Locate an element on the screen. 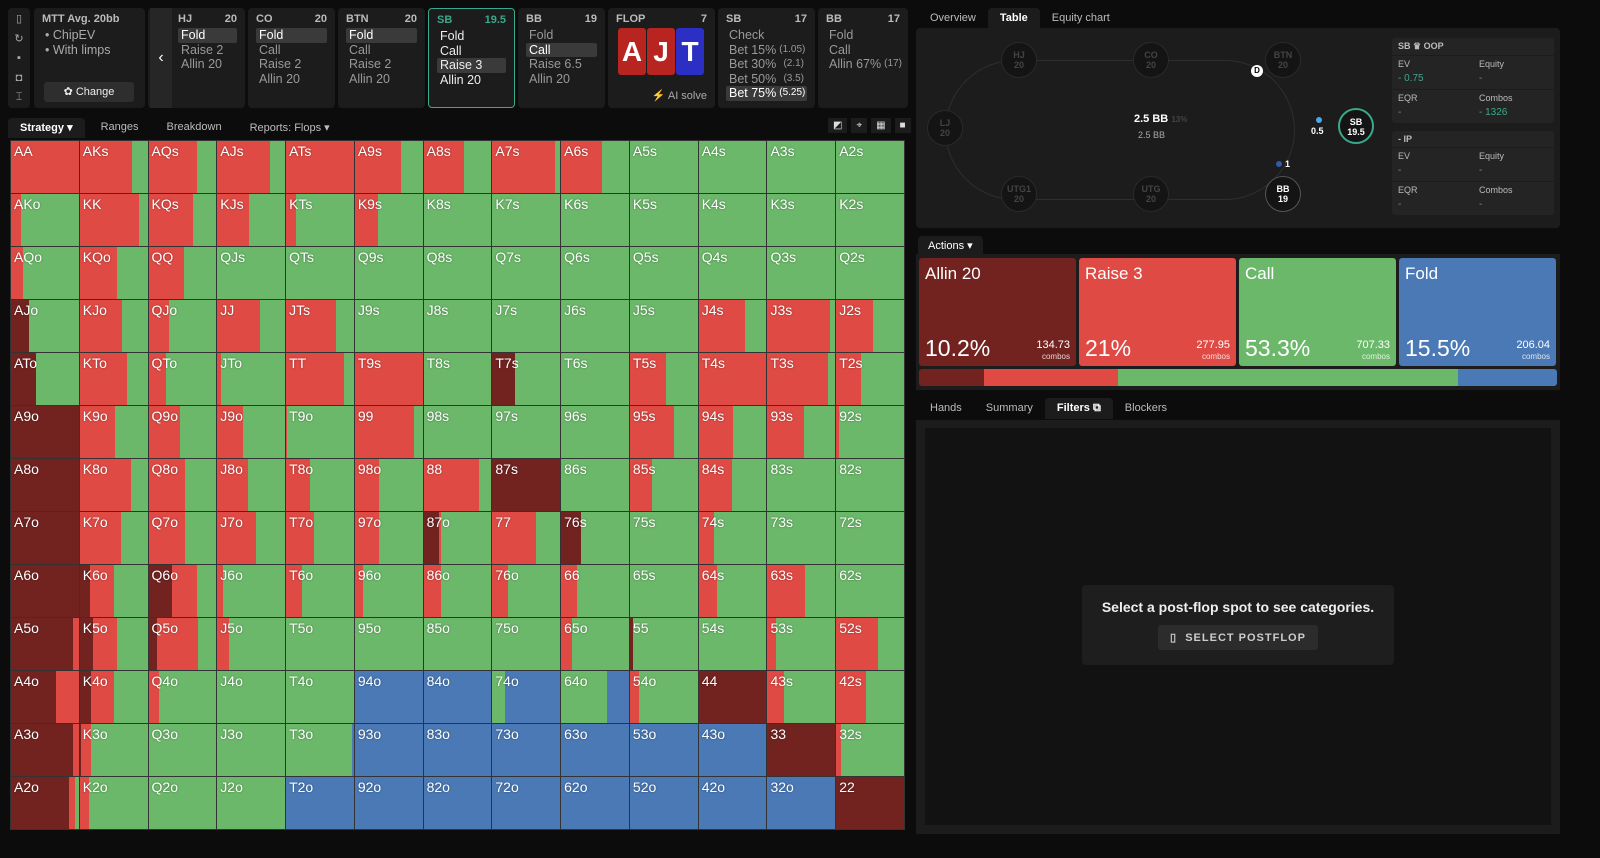 The height and width of the screenshot is (858, 1600). tab-blockers: Blockers is located at coordinates (1145, 408).